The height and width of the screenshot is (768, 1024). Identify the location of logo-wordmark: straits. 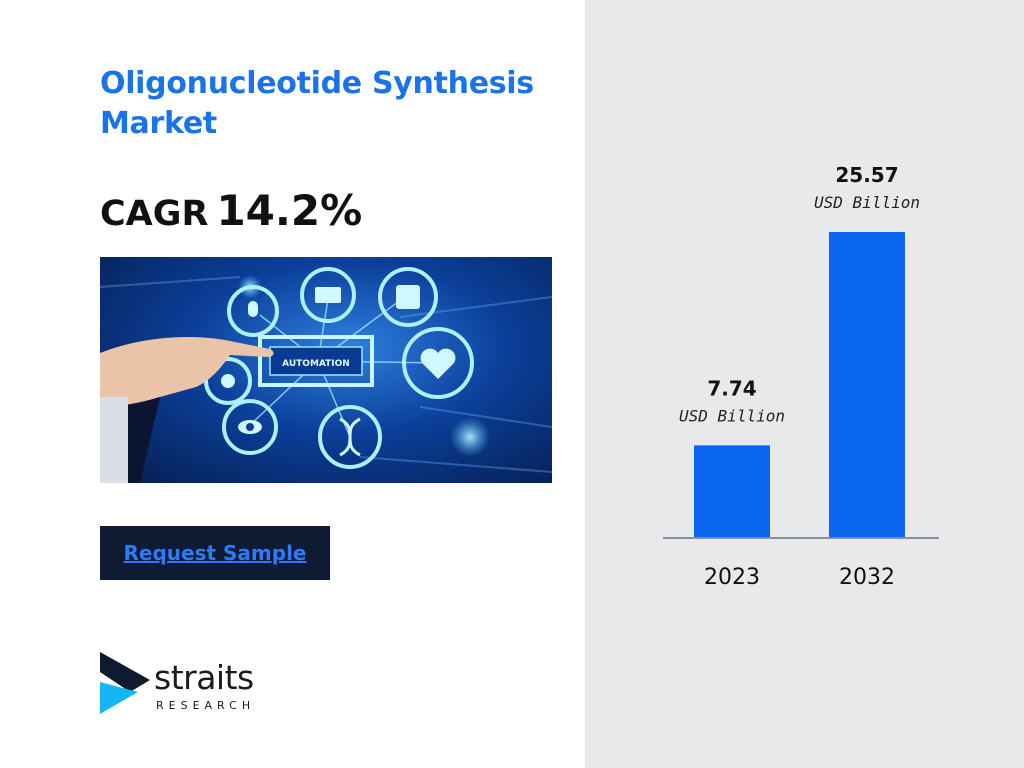
(204, 677).